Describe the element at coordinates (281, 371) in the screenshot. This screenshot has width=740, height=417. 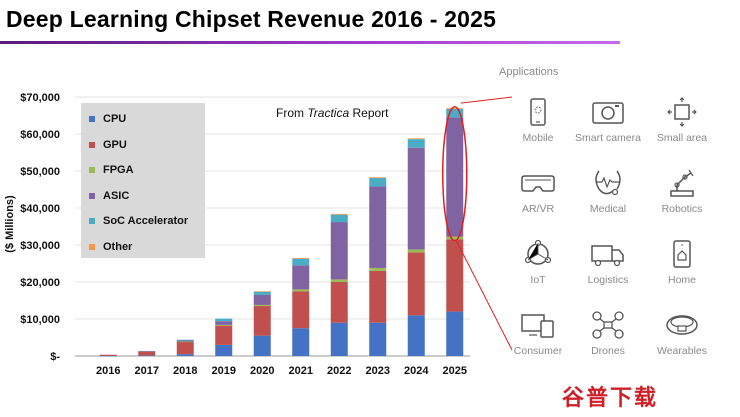
I see `x-tick-labels: 2016 2017 2018 2019 2020 2021 2022 2023 2024 2025` at that location.